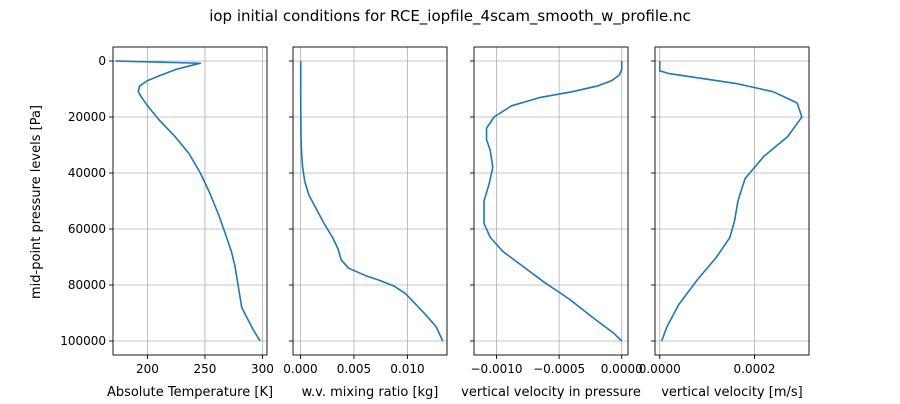  Describe the element at coordinates (87, 229) in the screenshot. I see `y-tick-label: 60000` at that location.